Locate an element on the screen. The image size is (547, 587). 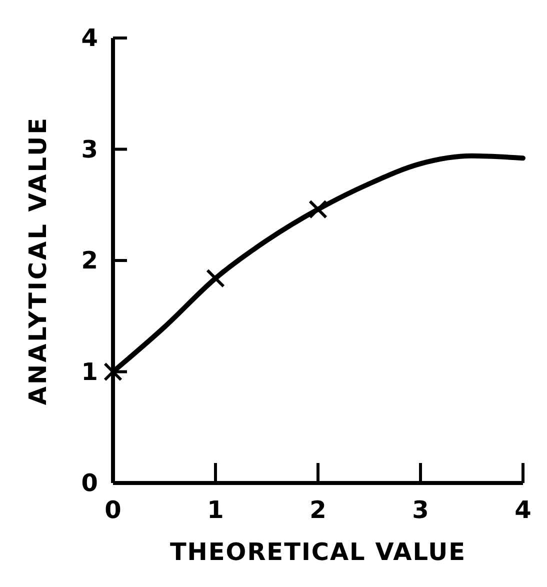
x-axis-title: THEORETICAL VALUE is located at coordinates (318, 552).